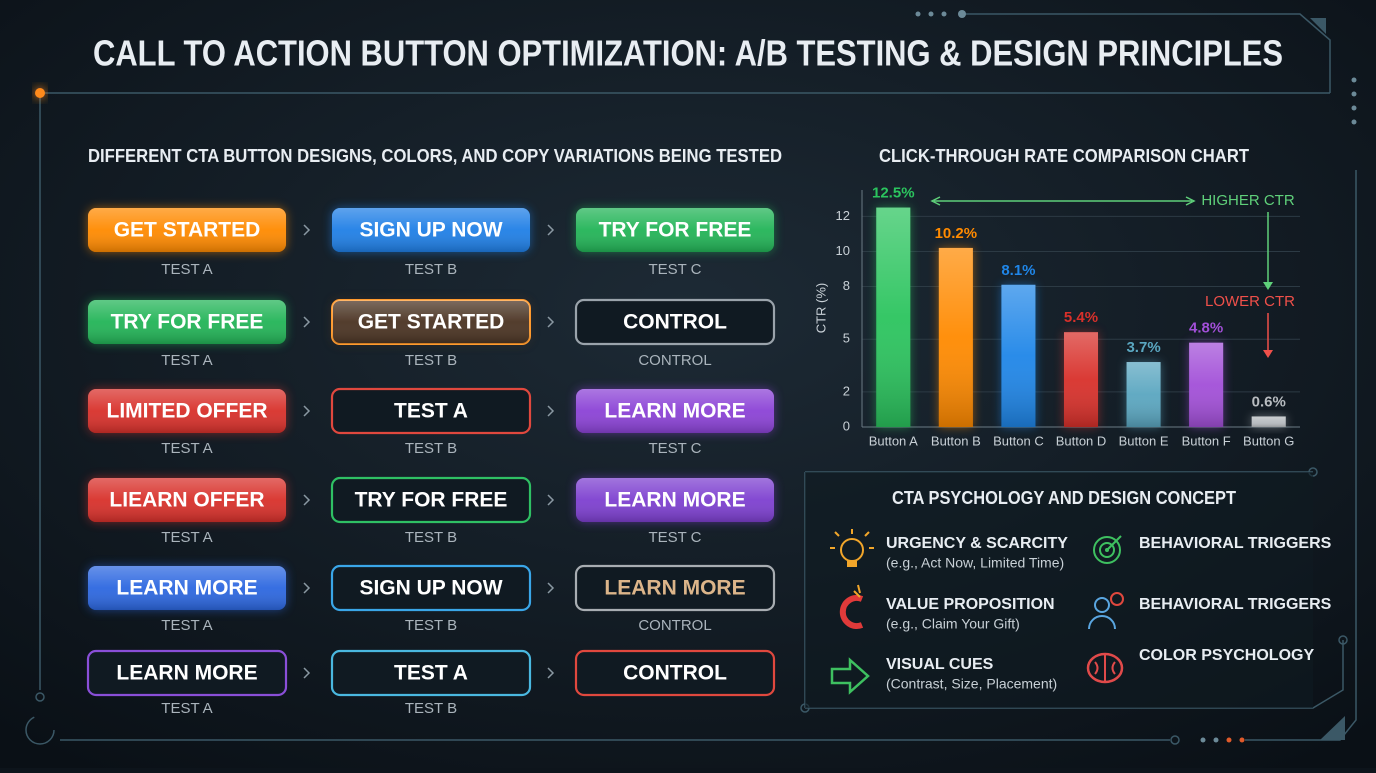 The height and width of the screenshot is (773, 1376). What do you see at coordinates (846, 285) in the screenshot?
I see `y-tick-label: 8` at bounding box center [846, 285].